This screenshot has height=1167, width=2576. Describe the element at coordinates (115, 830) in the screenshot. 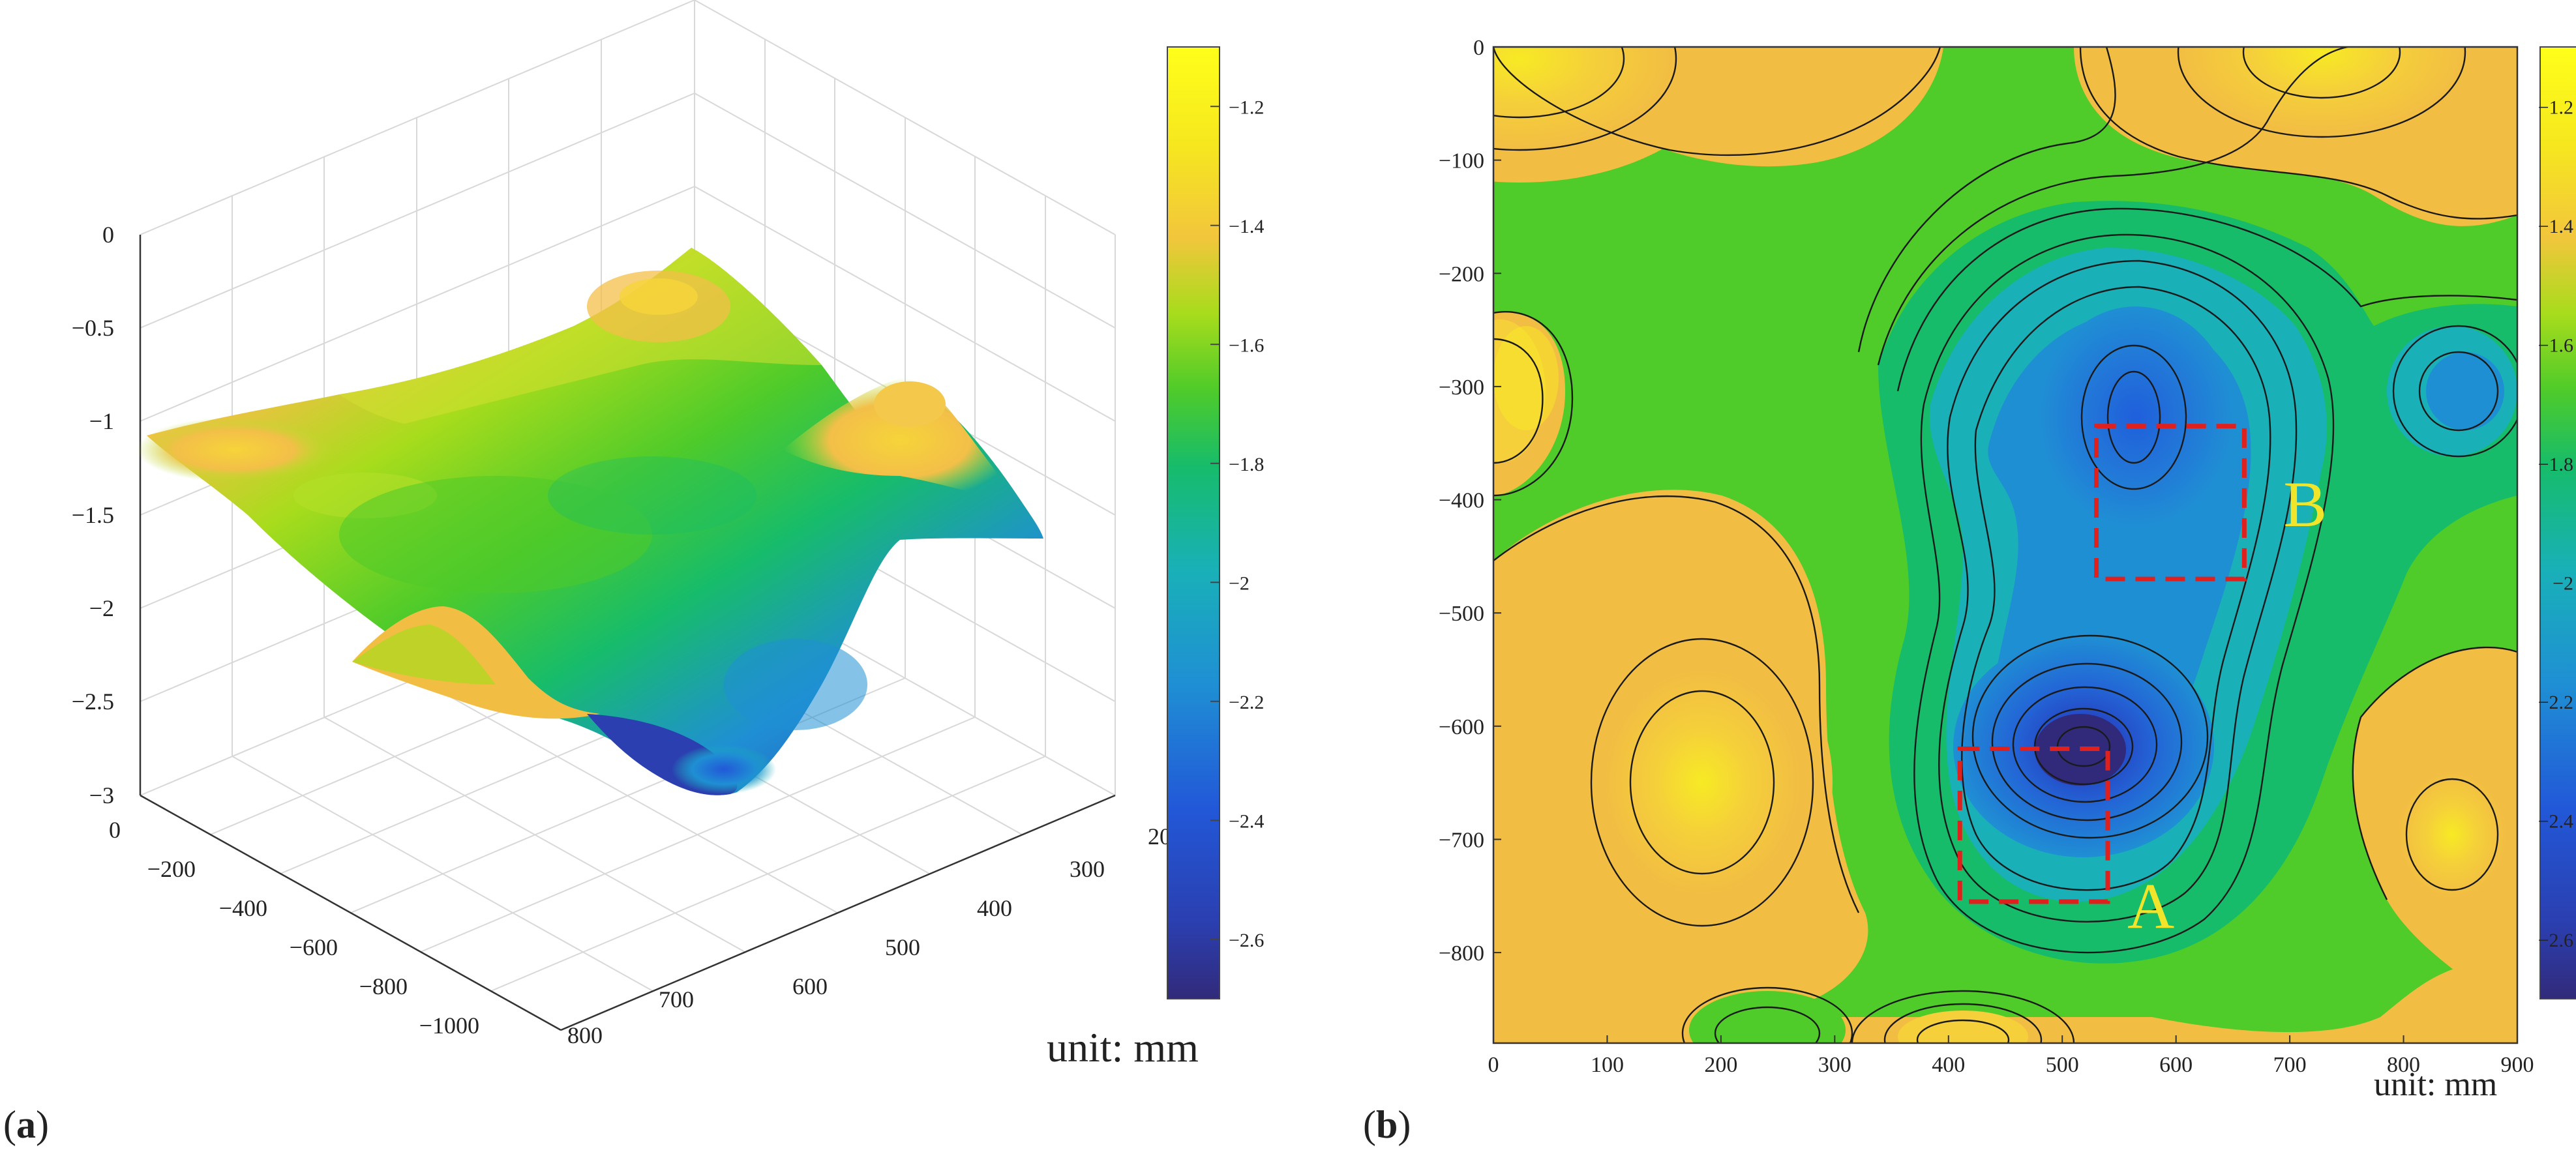

I see `x-tick: 0` at that location.